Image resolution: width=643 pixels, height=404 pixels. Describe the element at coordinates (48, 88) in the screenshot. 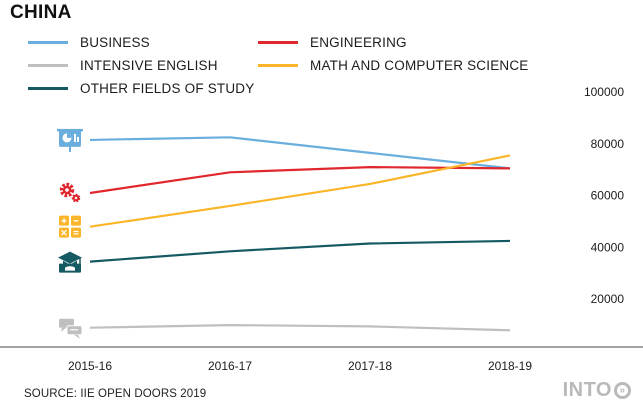

I see `legend-swatch-other-fields` at that location.